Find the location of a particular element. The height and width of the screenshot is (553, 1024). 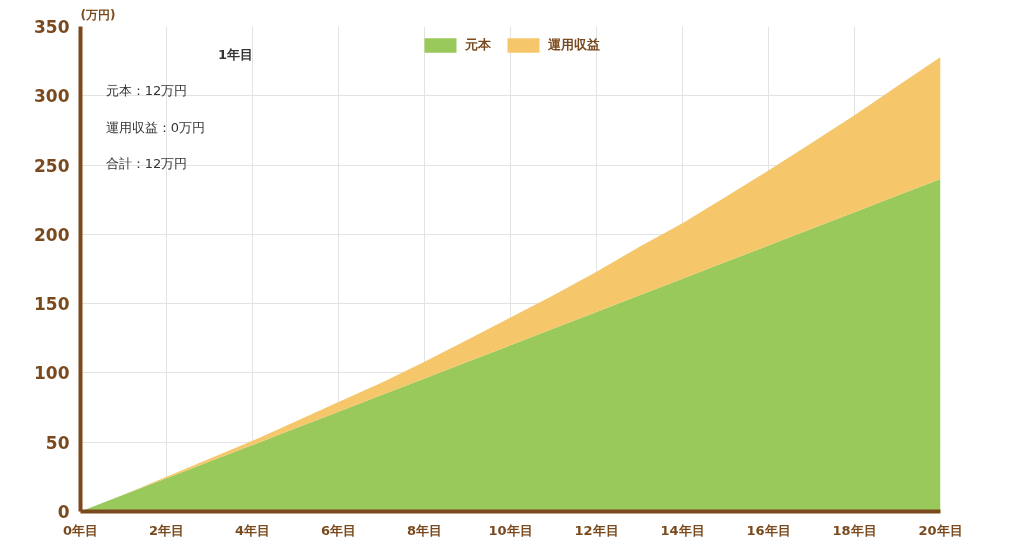

x-tick-label: 12年目 is located at coordinates (596, 530).